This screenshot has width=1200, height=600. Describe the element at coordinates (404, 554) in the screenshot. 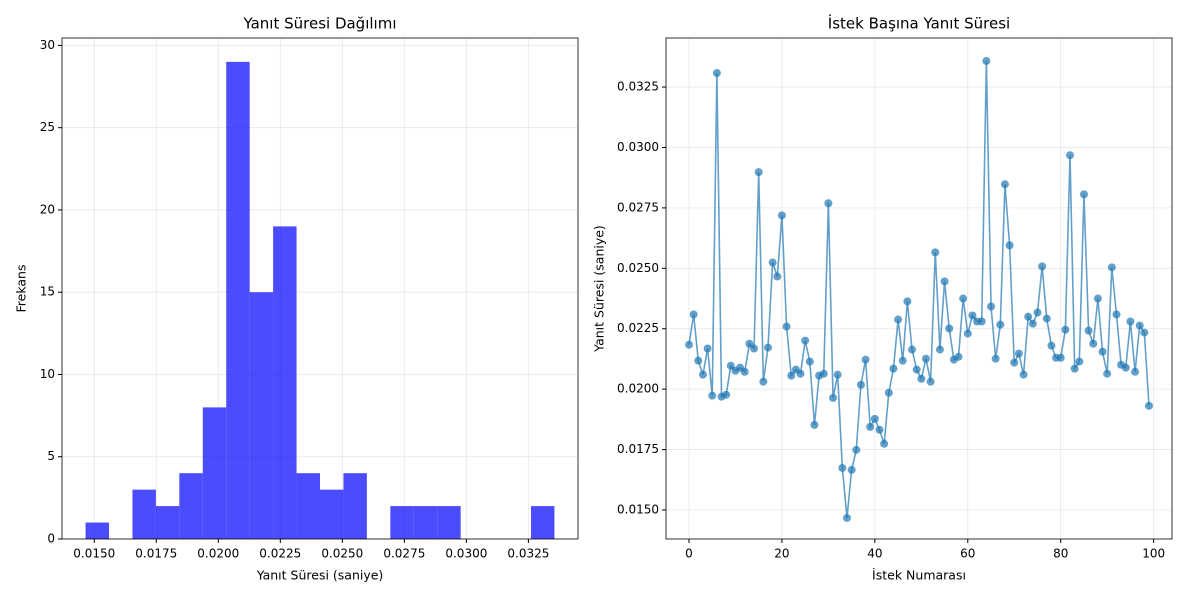

I see `x-tick-label: 0.0275` at that location.